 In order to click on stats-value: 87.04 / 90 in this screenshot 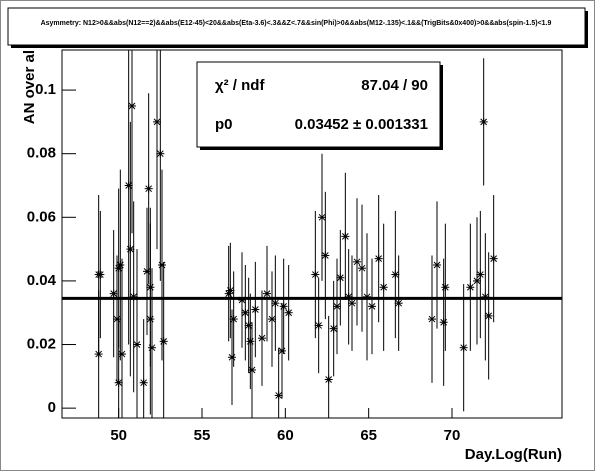, I will do `click(394, 85)`.